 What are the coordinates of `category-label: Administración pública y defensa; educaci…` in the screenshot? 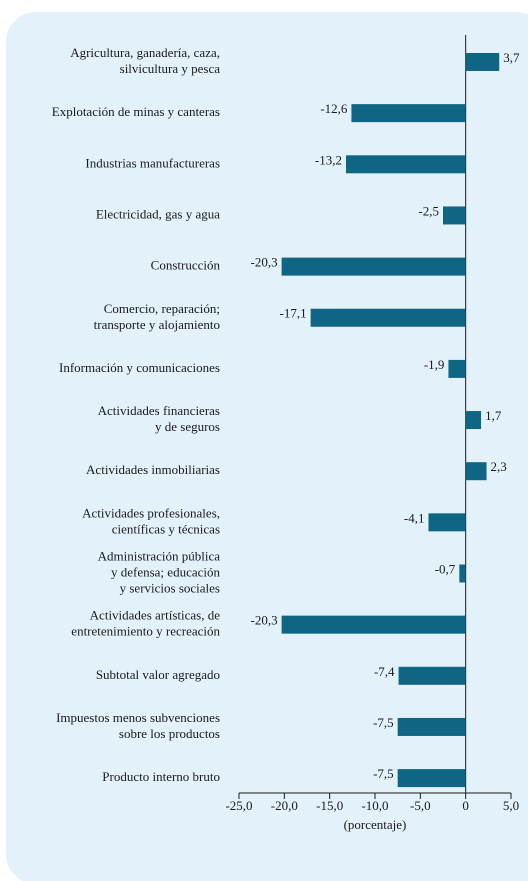 It's located at (159, 571).